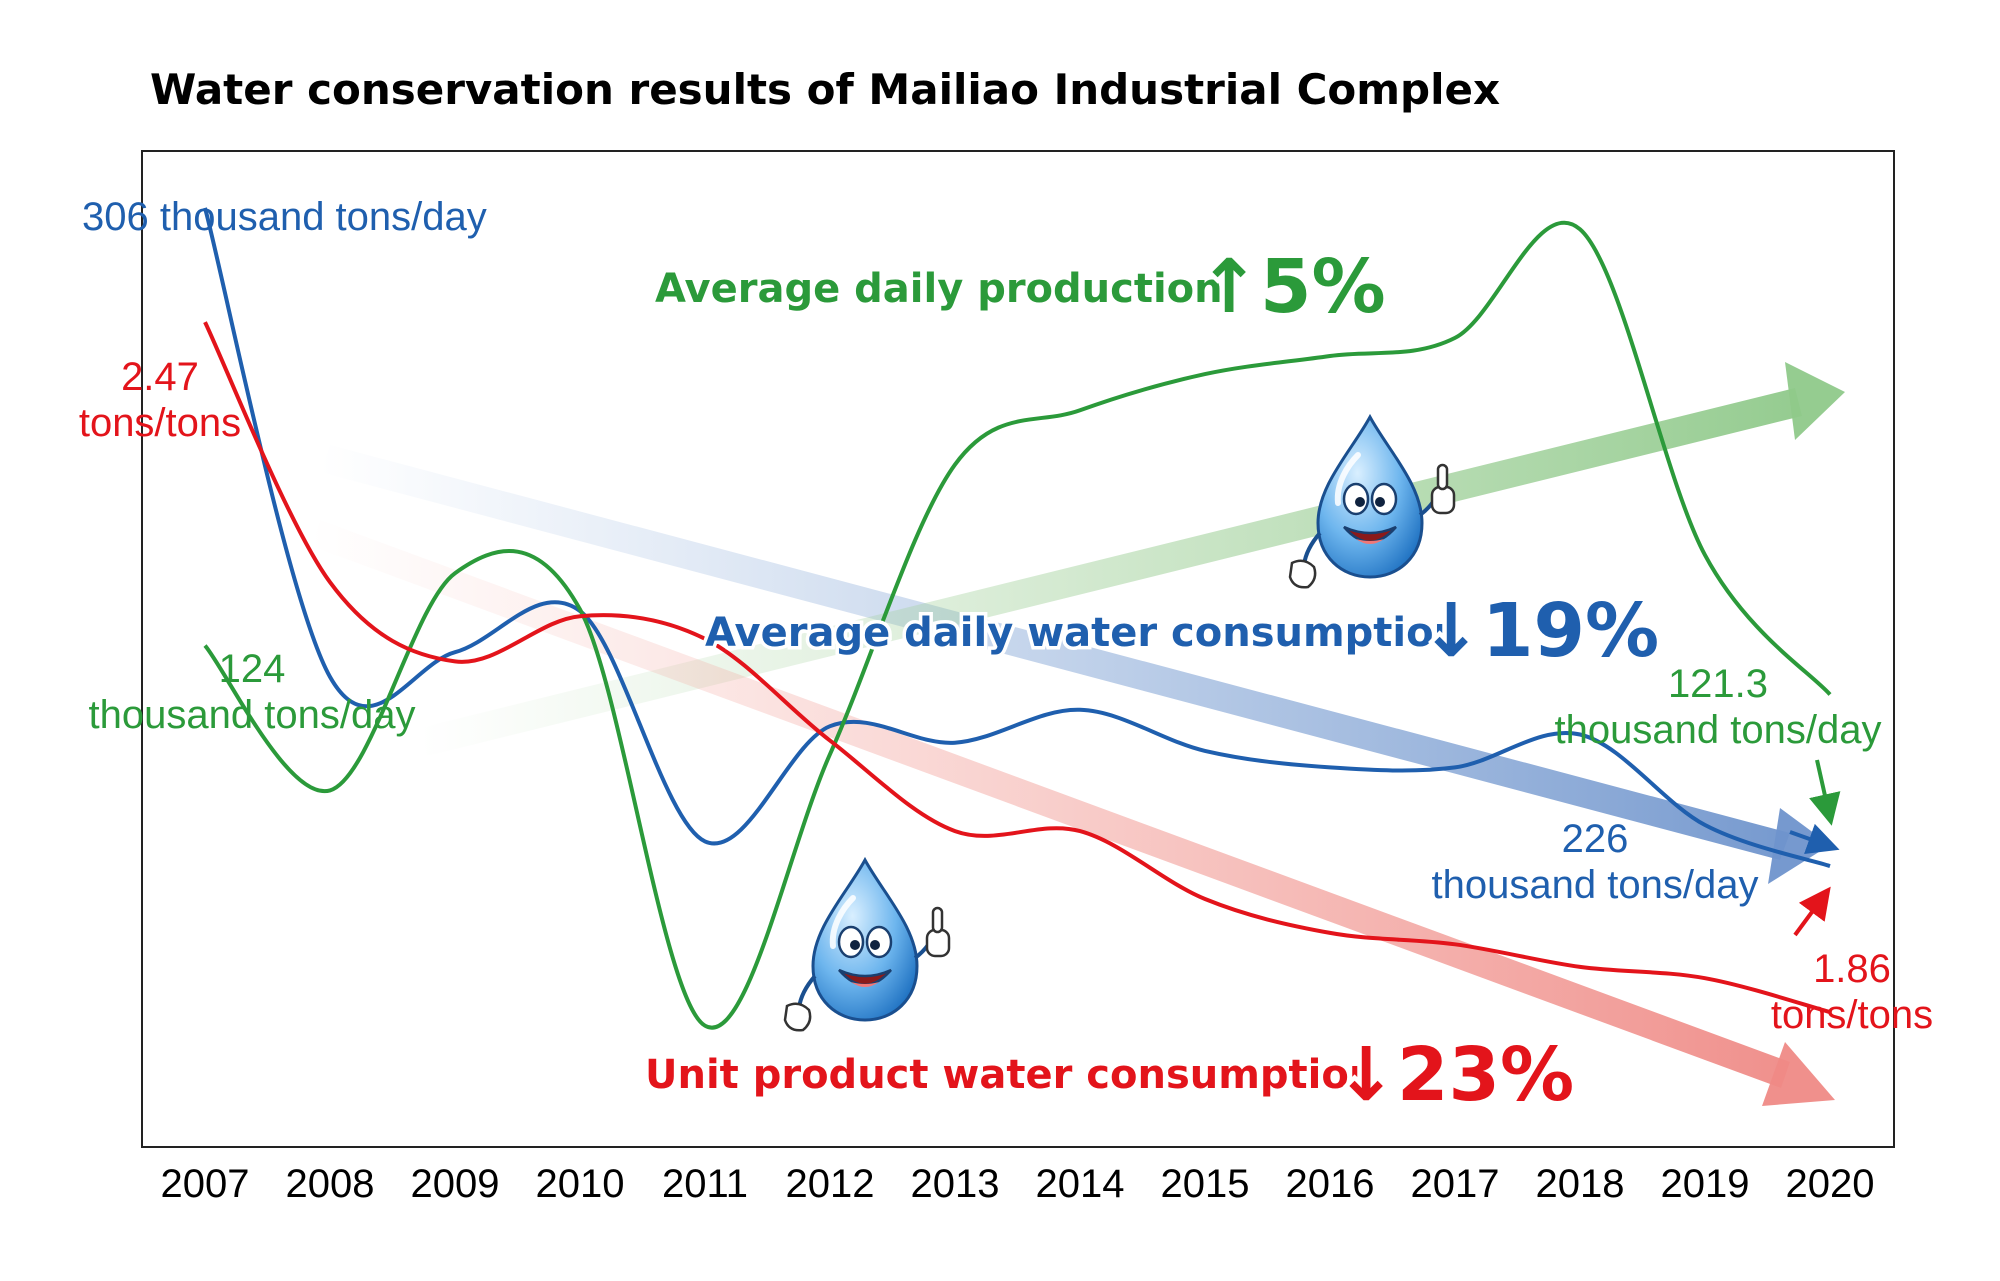 The image size is (2000, 1281). What do you see at coordinates (1539, 631) in the screenshot?
I see `water-trend-change: ↓19%` at bounding box center [1539, 631].